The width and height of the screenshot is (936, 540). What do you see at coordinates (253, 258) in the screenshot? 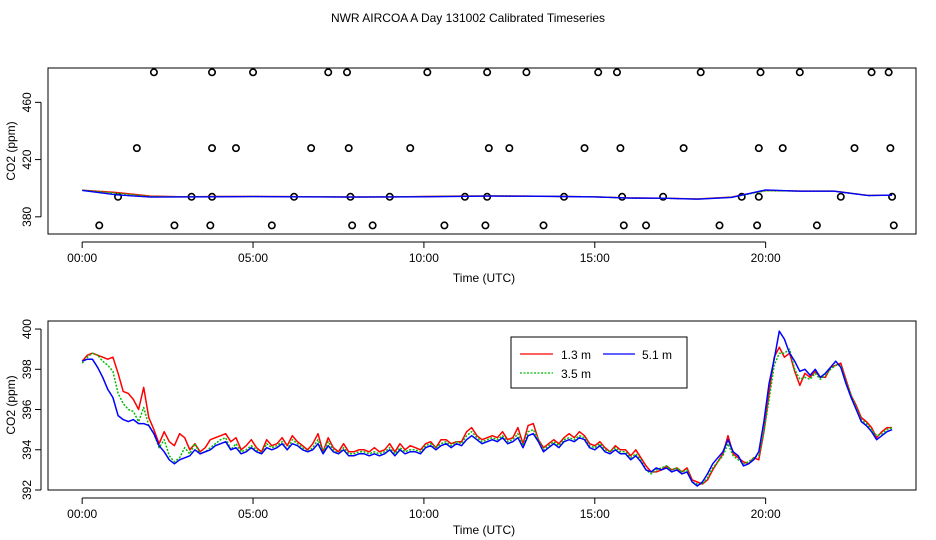
I see `top-x-tick-label: 05:00` at bounding box center [253, 258].